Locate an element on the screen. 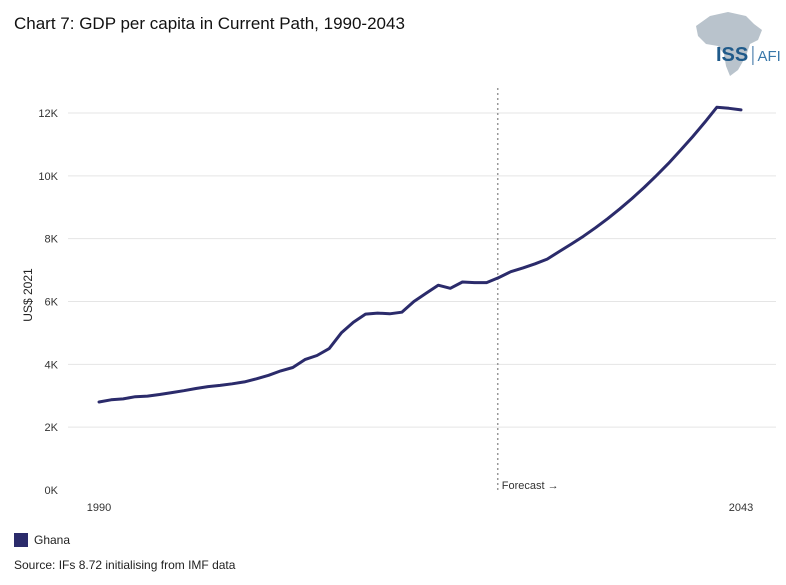 Image resolution: width=786 pixels, height=585 pixels. legend: Ghana is located at coordinates (42, 540).